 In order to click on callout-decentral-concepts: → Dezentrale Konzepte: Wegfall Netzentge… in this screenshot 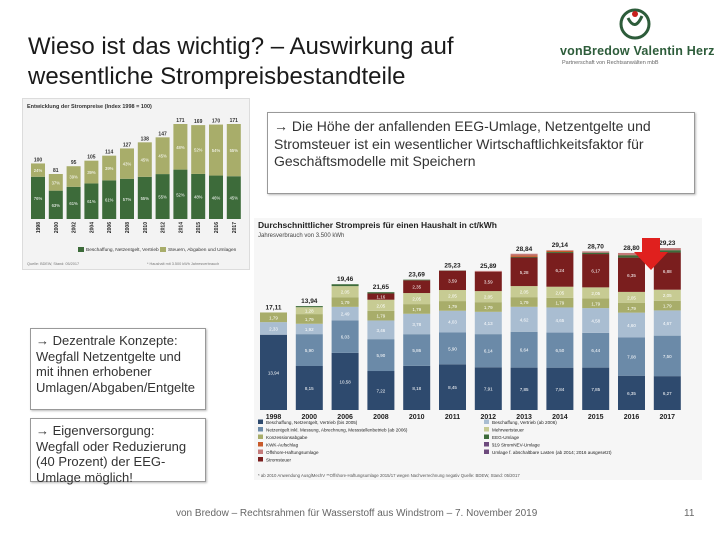, I will do `click(118, 369)`.